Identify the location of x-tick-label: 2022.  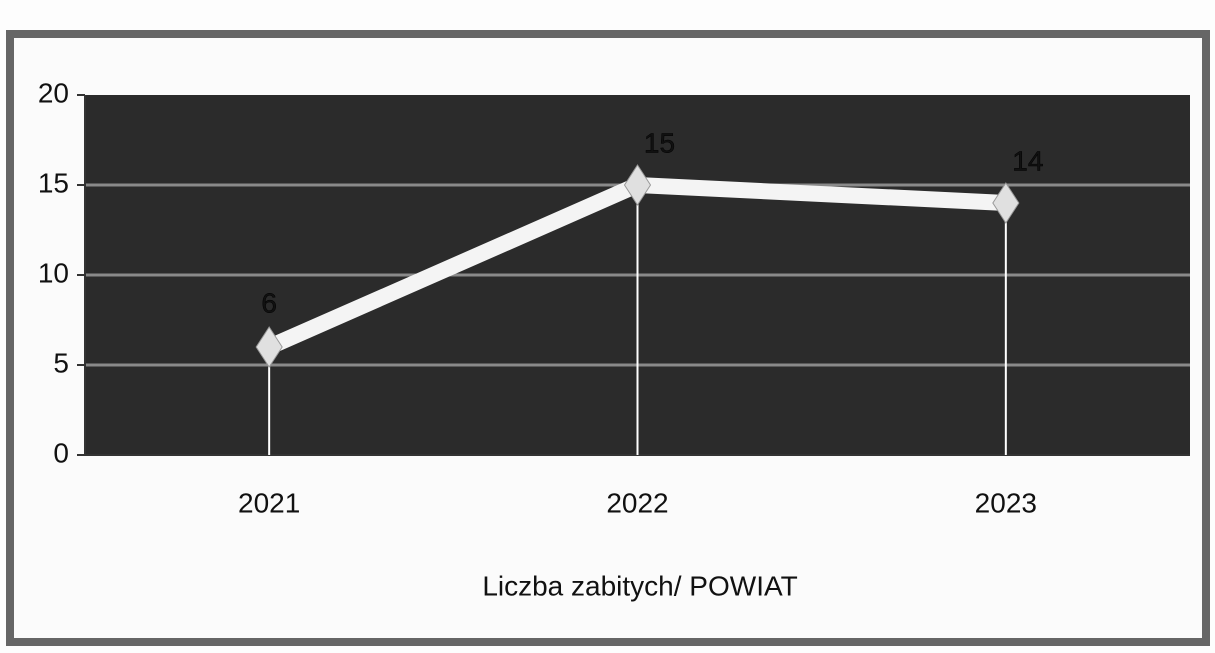
(637, 502).